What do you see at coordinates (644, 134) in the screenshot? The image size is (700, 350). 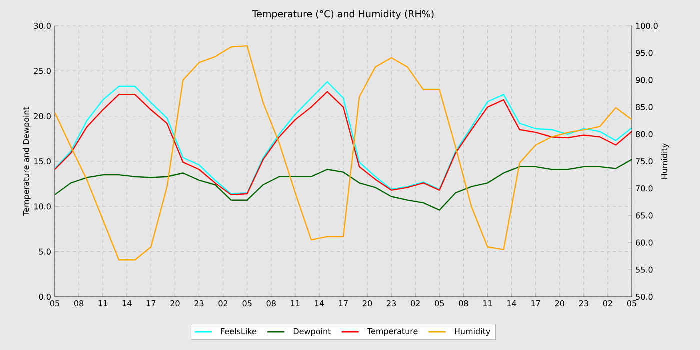 I see `y2-tick-label: 80.0` at bounding box center [644, 134].